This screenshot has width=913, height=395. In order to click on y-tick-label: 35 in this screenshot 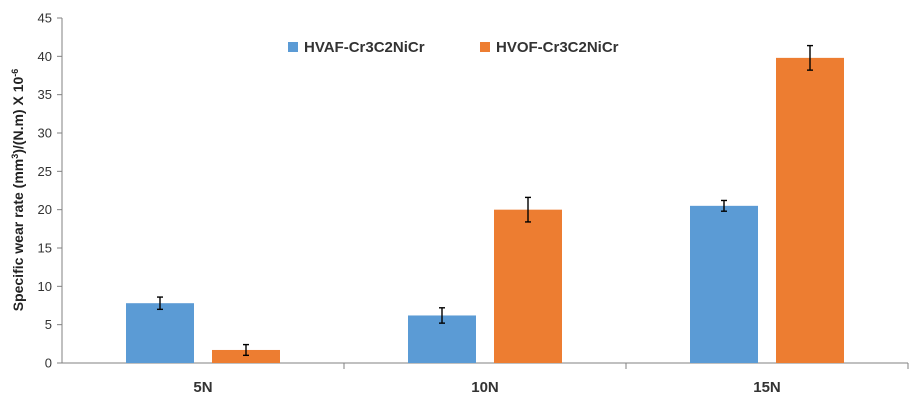, I will do `click(45, 94)`.